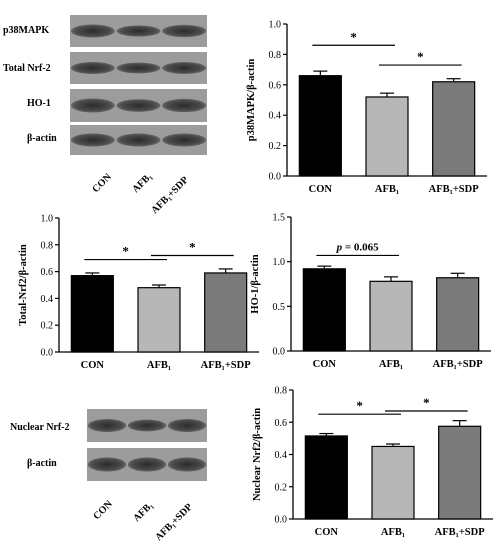  Describe the element at coordinates (458, 364) in the screenshot. I see `chart-ho1-category-label: AFB₁+SDP` at that location.